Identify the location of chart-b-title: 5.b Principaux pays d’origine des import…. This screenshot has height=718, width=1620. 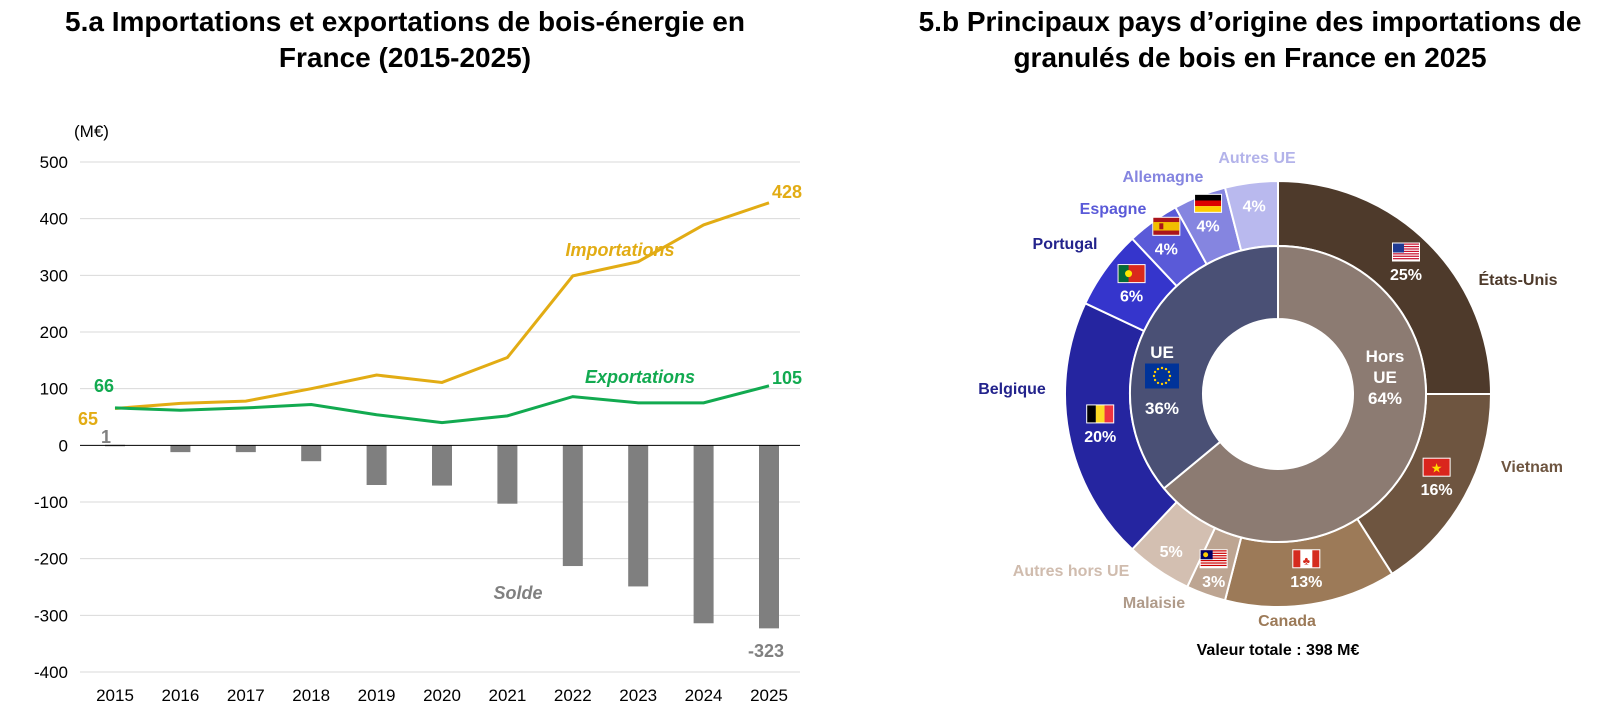
(1250, 39).